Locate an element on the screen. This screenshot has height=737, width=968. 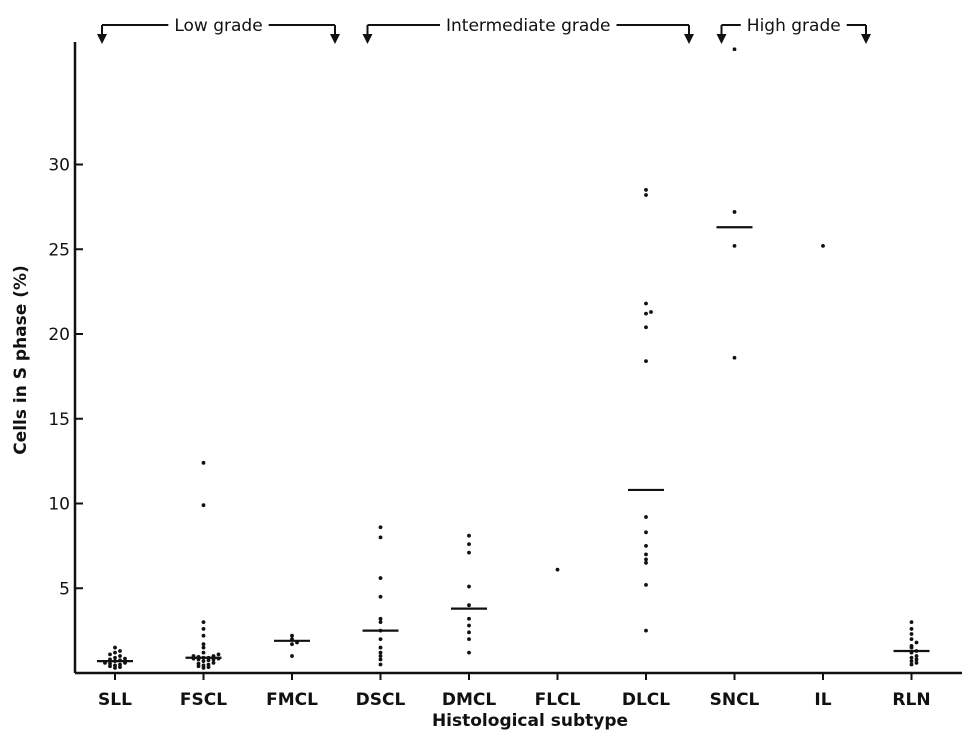
data-point-il is located at coordinates (823, 245).